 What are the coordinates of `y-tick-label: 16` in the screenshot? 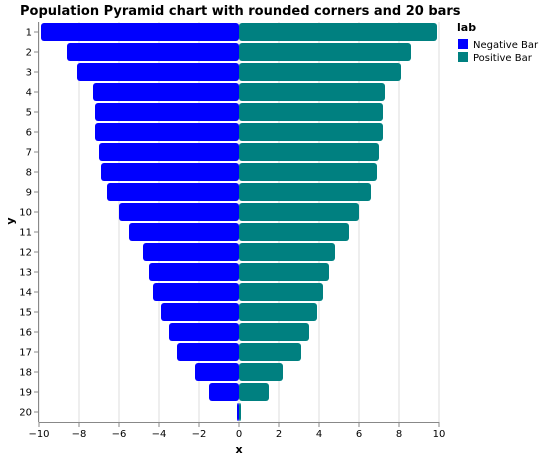 It's located at (25, 333).